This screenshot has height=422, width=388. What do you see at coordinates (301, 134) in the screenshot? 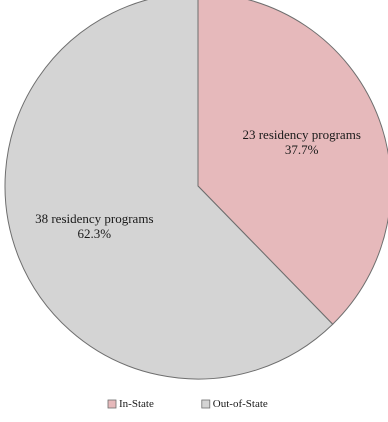
I see `slice-count-label: 23 residency programs` at bounding box center [301, 134].